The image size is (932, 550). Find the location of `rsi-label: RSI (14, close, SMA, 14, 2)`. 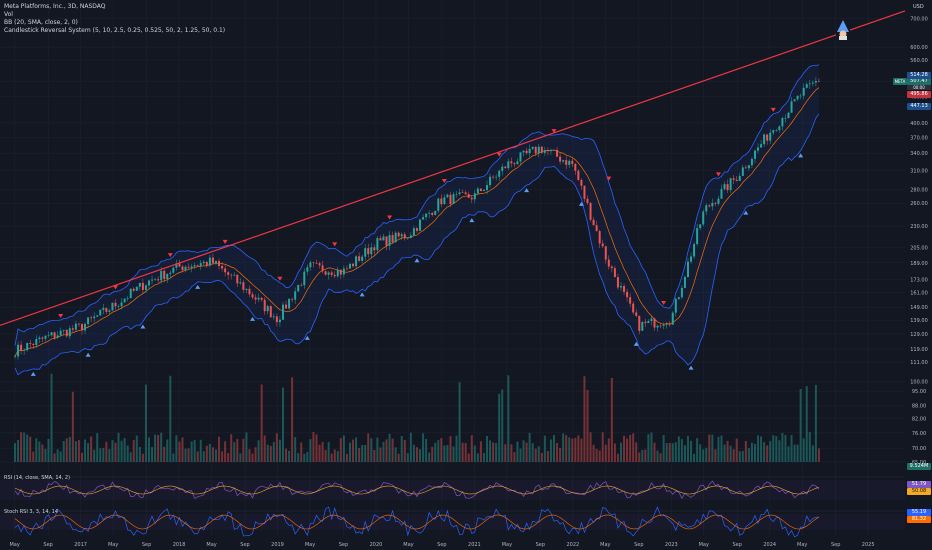

rsi-label: RSI (14, close, SMA, 14, 2) is located at coordinates (37, 478).